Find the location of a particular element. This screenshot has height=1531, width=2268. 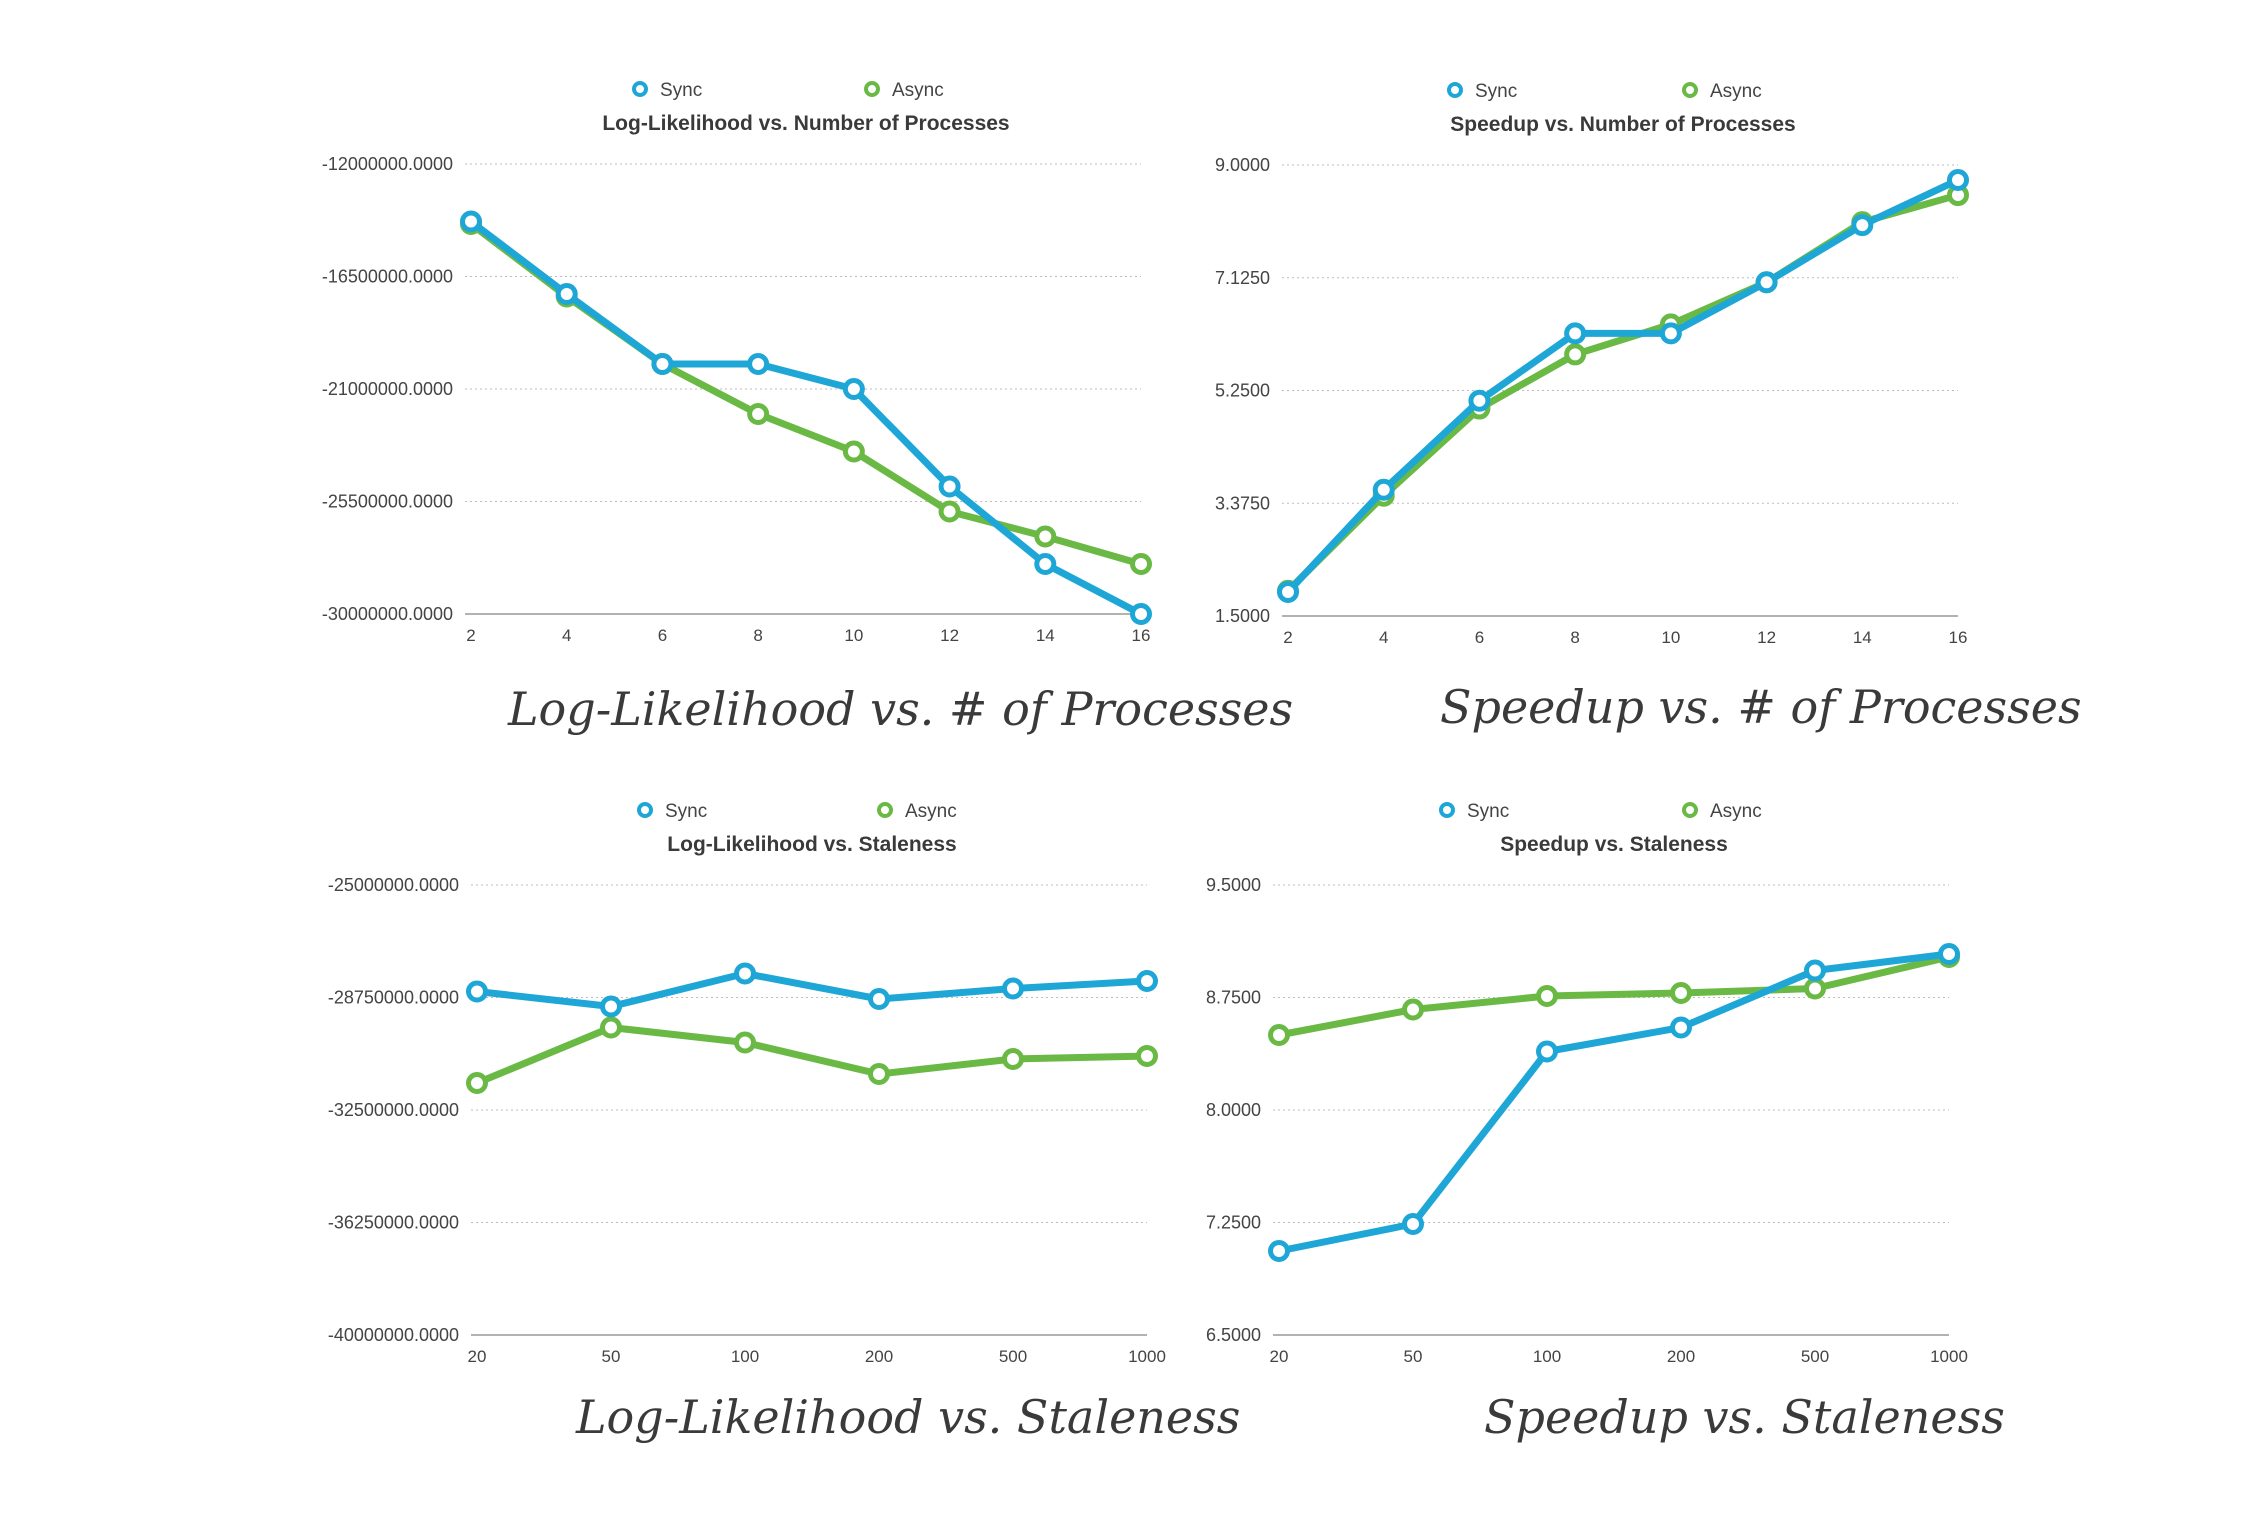

y-tick-label: -12000000.0000 is located at coordinates (387, 164).